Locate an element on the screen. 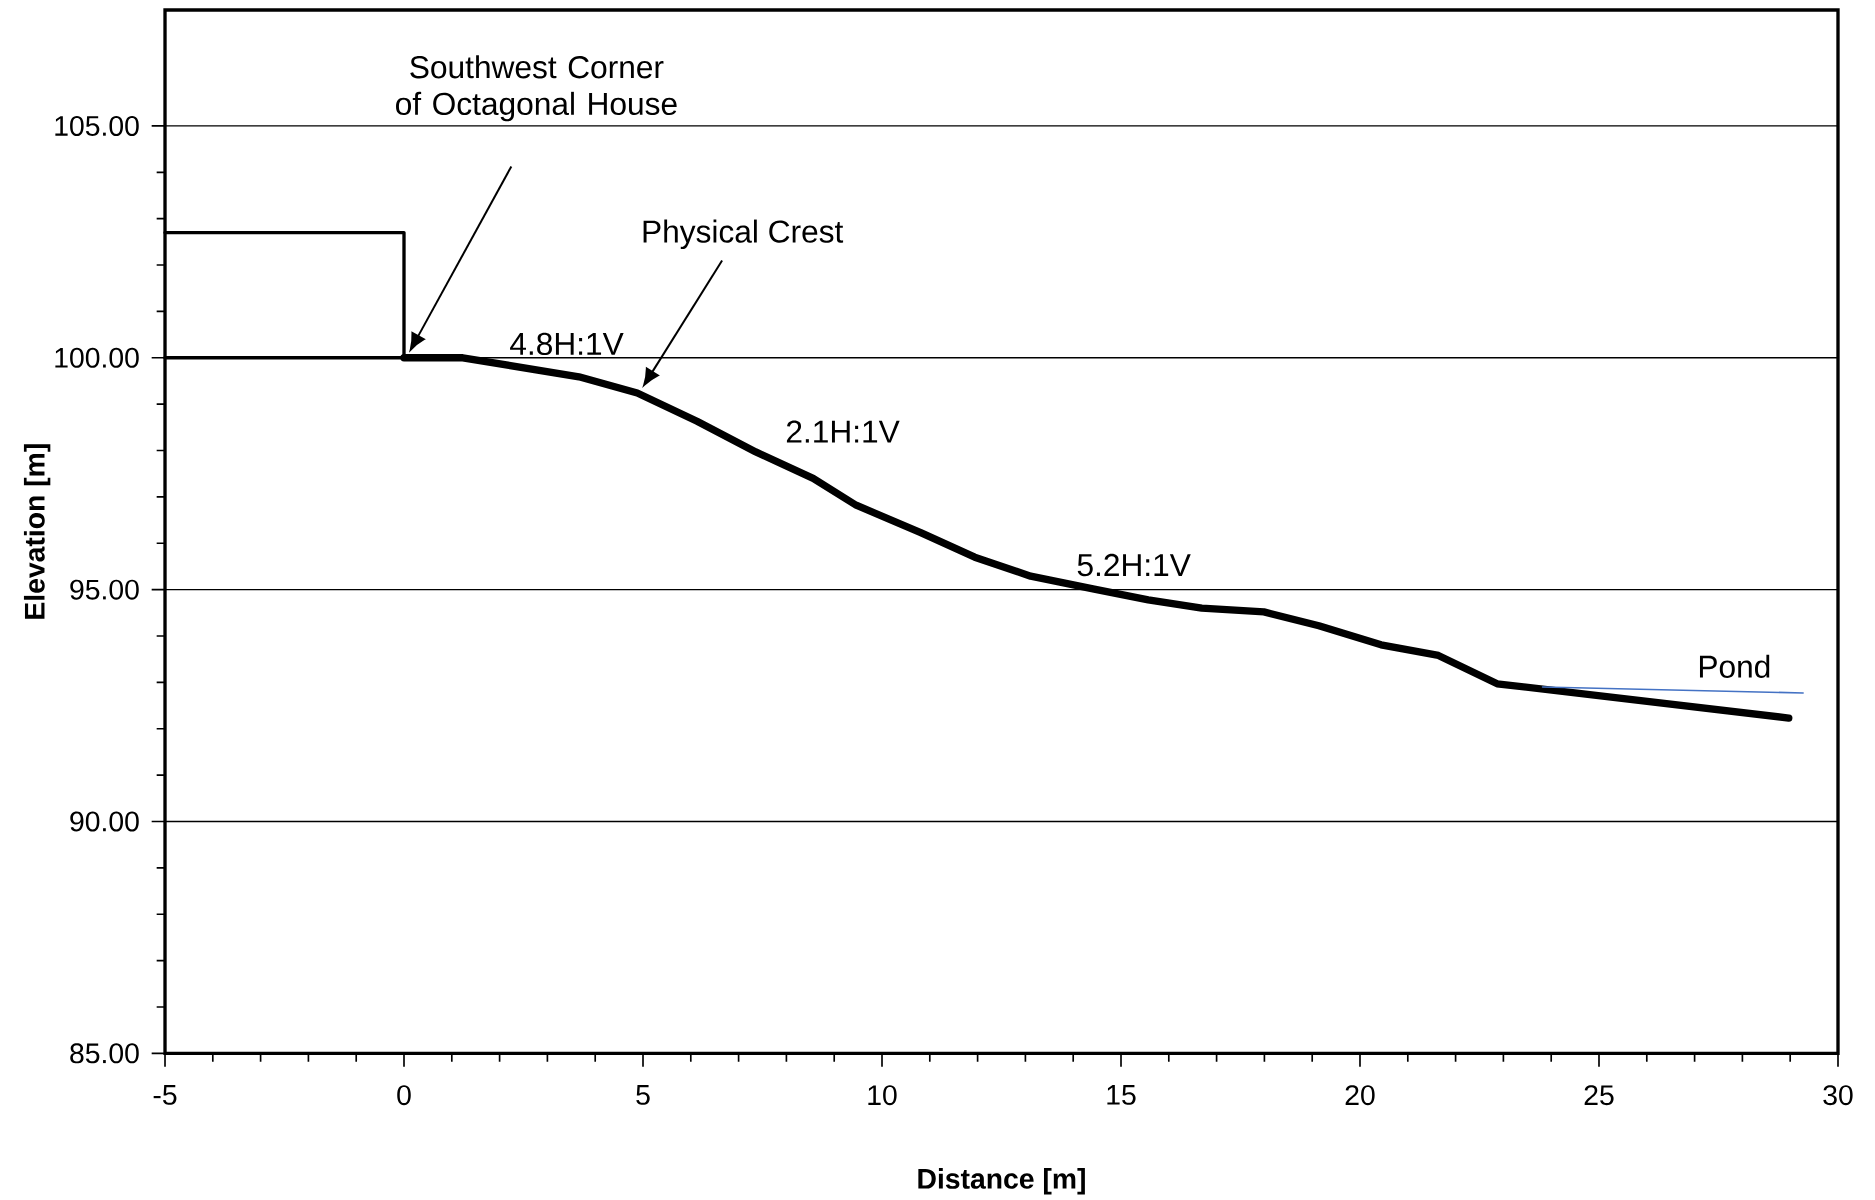 This screenshot has width=1875, height=1200. y-tick-label: 90.00 is located at coordinates (104, 821).